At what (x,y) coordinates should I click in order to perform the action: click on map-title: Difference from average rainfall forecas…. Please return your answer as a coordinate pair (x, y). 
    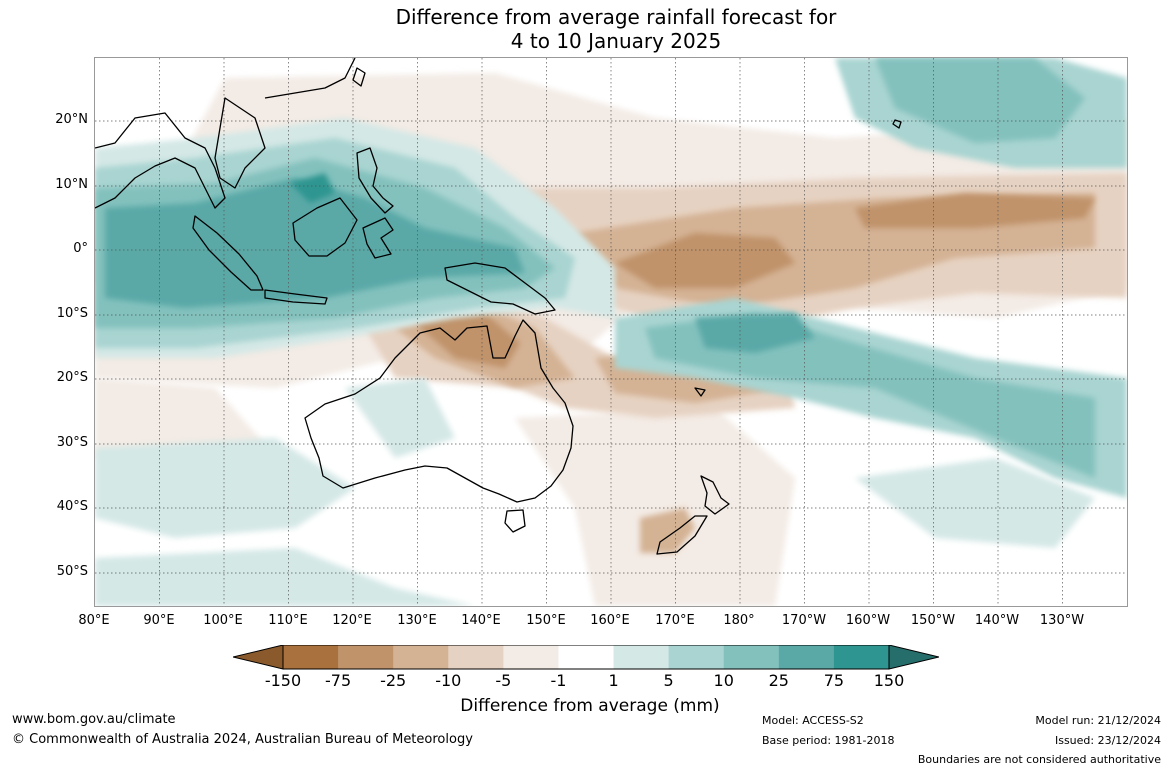
    Looking at the image, I should click on (586, 29).